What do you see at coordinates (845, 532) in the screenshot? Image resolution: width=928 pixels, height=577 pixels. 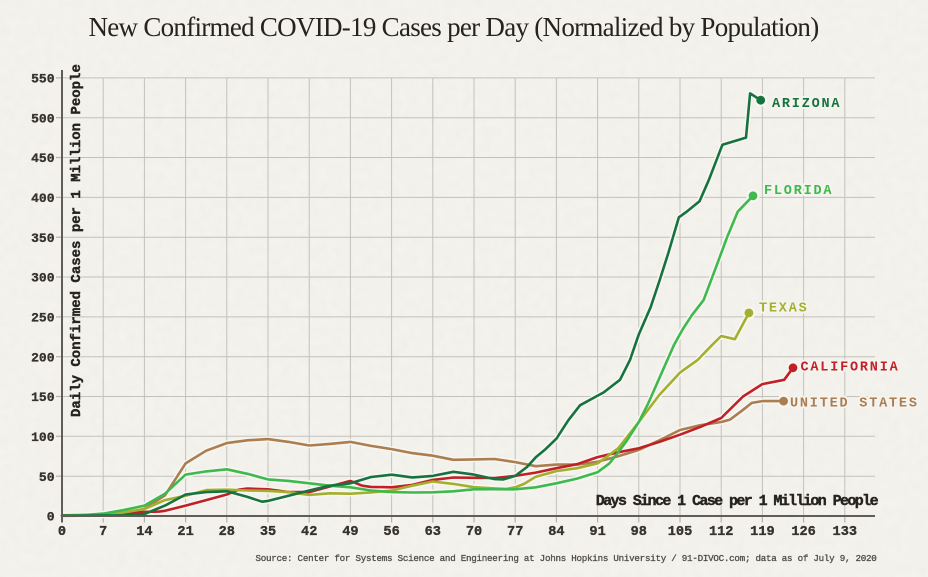 I see `svg-text: 133` at bounding box center [845, 532].